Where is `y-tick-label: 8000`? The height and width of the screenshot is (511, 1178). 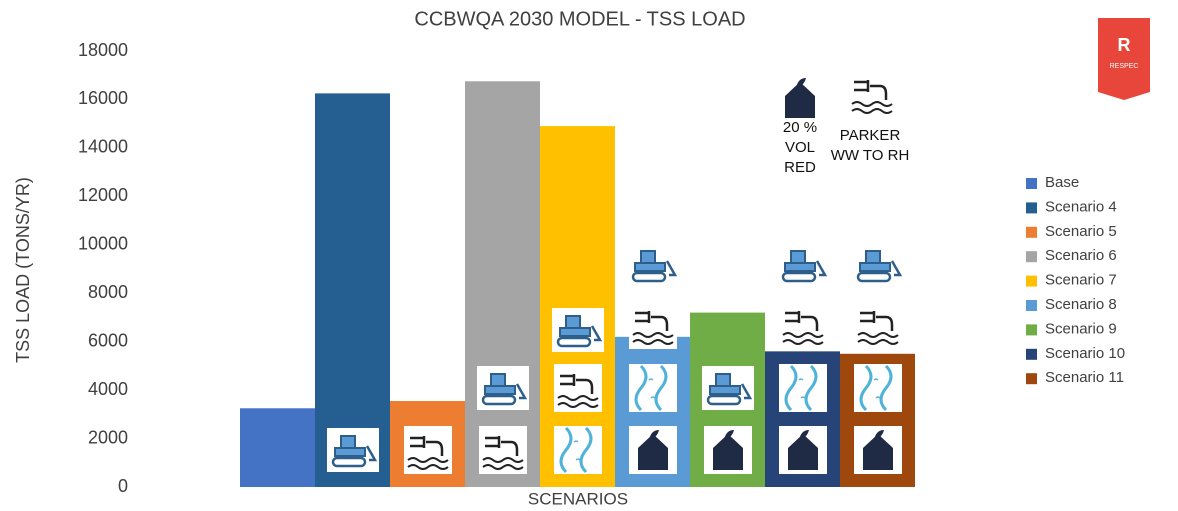
y-tick-label: 8000 is located at coordinates (108, 292).